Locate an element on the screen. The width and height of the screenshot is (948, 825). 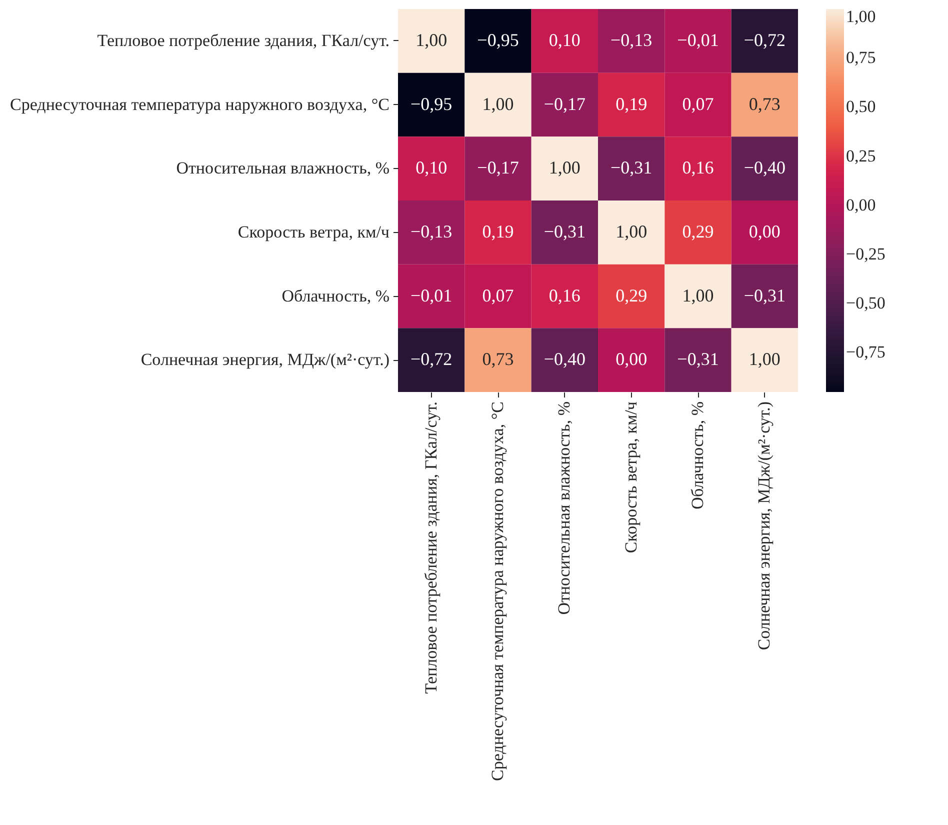
y-tick-label: Скорость ветра, км/ч is located at coordinates (314, 232).